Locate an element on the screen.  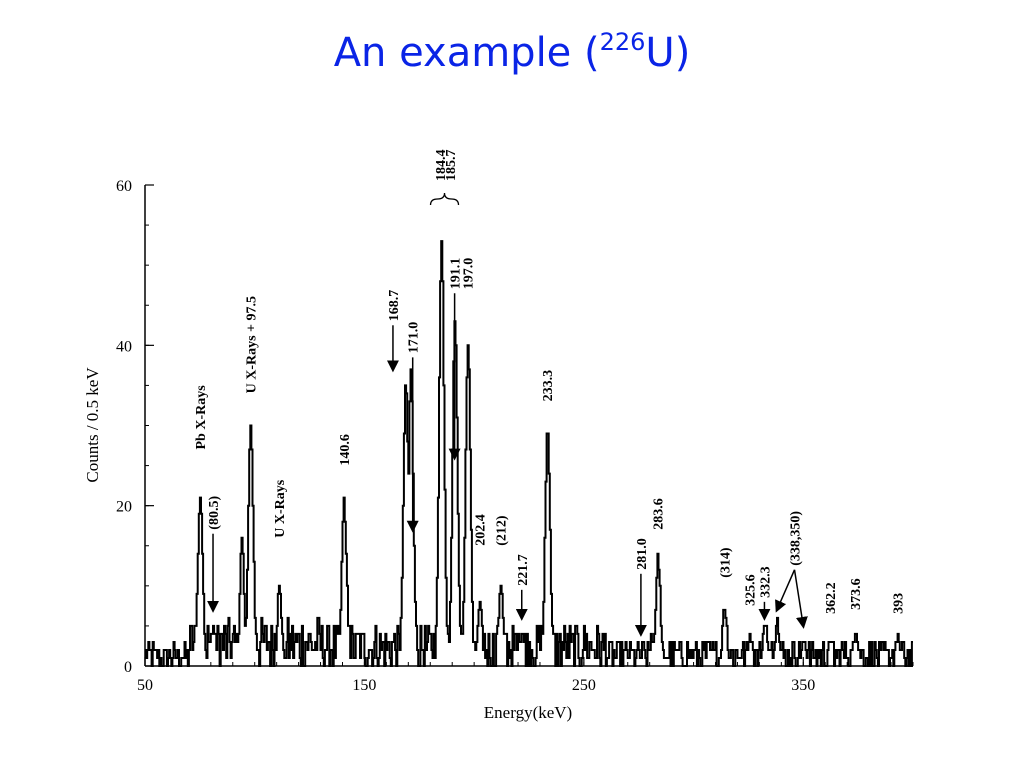
x-tick-label: 50 is located at coordinates (145, 685).